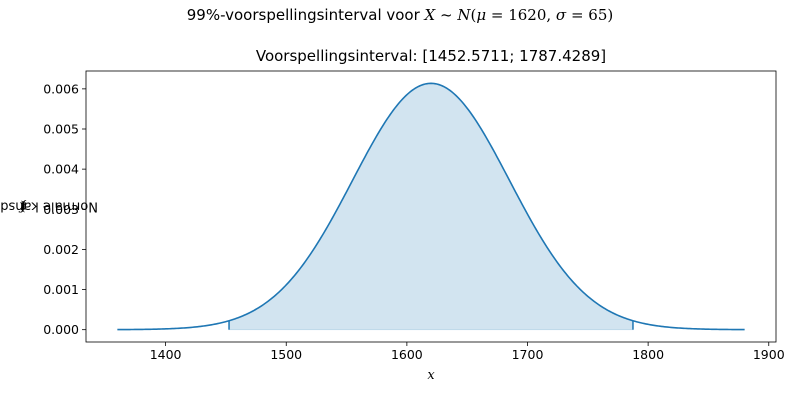 The width and height of the screenshot is (800, 400). Describe the element at coordinates (61, 289) in the screenshot. I see `y-tick-label: 0.001` at that location.